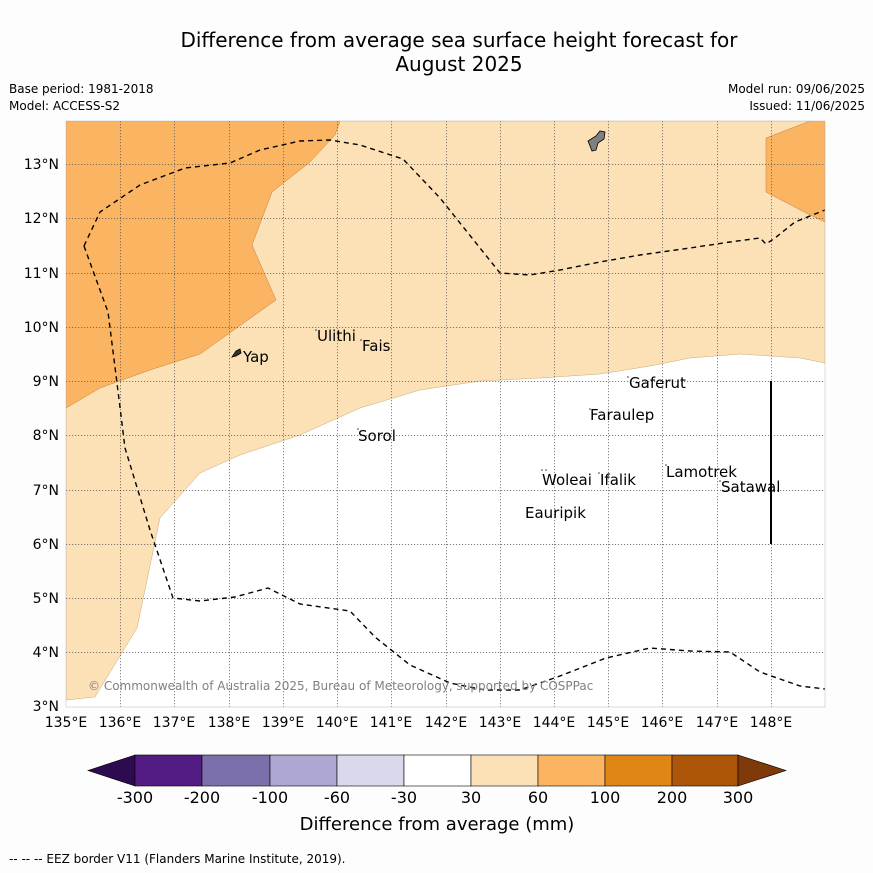  Describe the element at coordinates (81, 98) in the screenshot. I see `meta-left: Base period: 1981-2018 Model: ACCESS-S2` at that location.